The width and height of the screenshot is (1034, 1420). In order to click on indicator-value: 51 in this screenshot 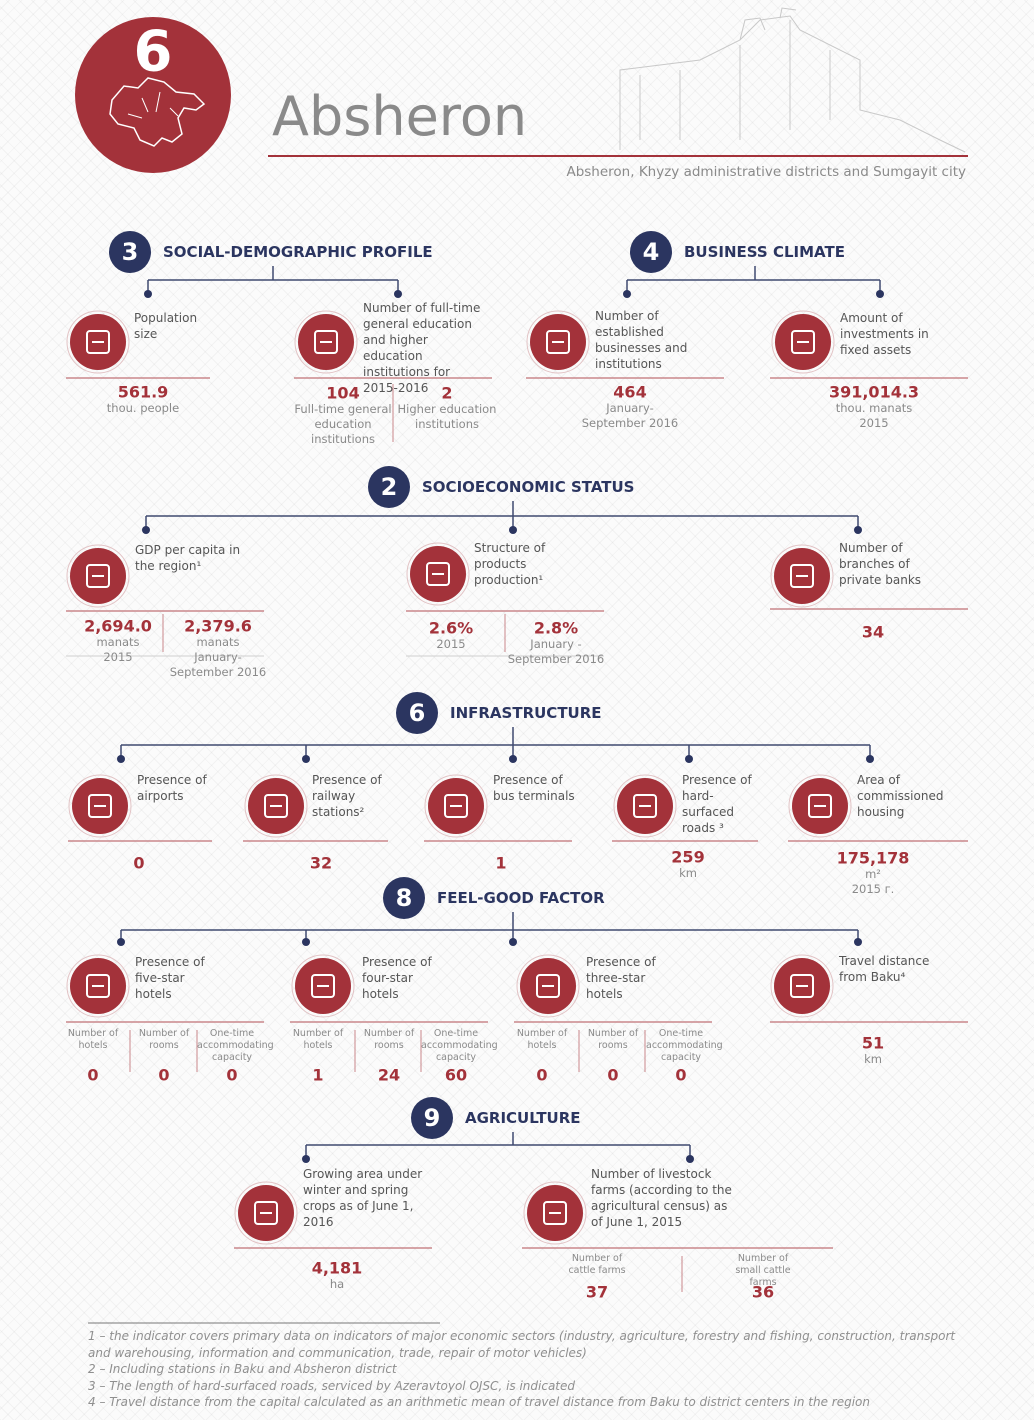, I will do `click(873, 1043)`.